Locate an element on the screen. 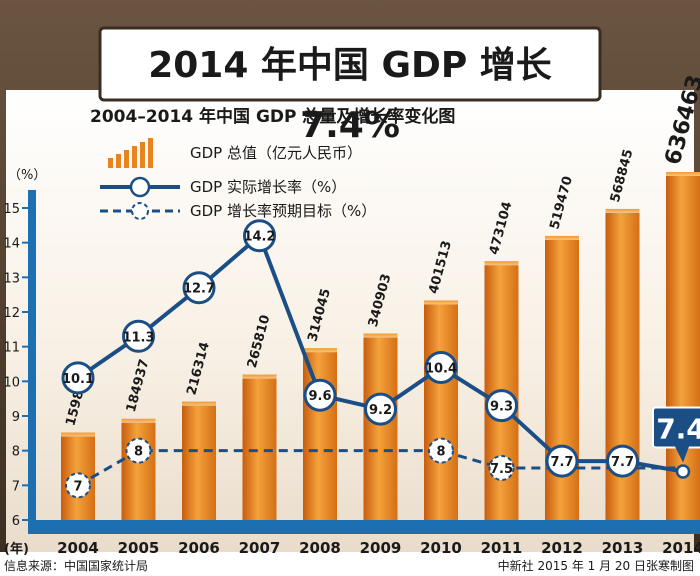 The height and width of the screenshot is (576, 700). gdp-value-label: 216314 is located at coordinates (198, 368).